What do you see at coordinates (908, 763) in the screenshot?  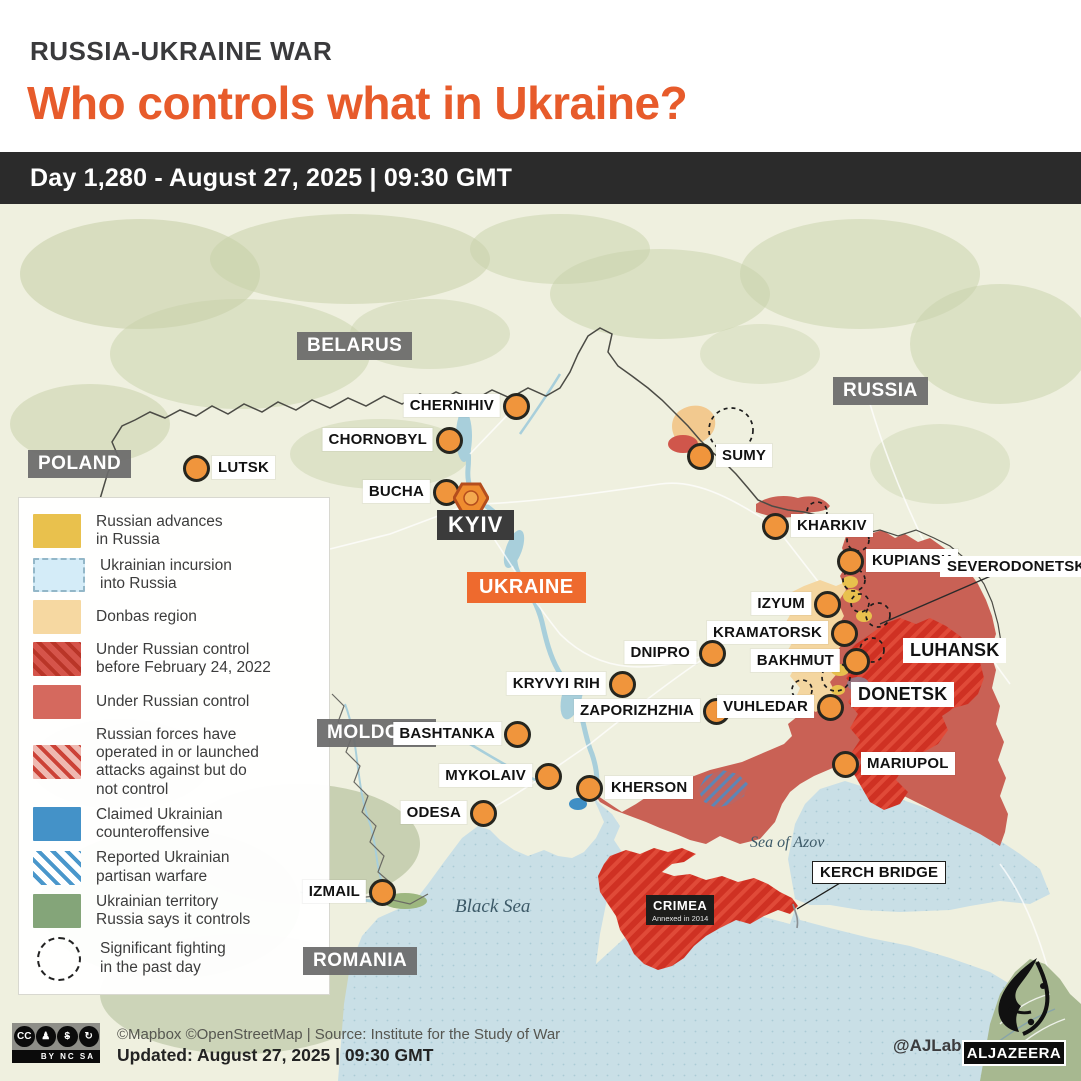 I see `city-label-mariupol: MARIUPOL` at bounding box center [908, 763].